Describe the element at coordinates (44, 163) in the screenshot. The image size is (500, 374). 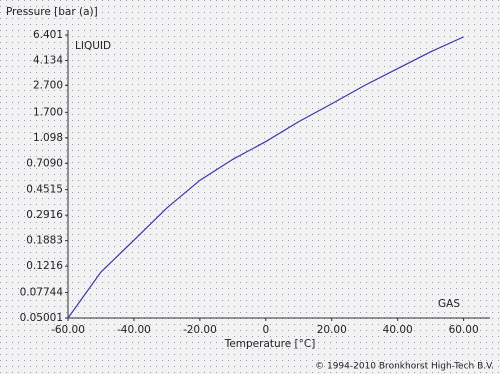
I see `y-tick-label: 0.7090` at that location.